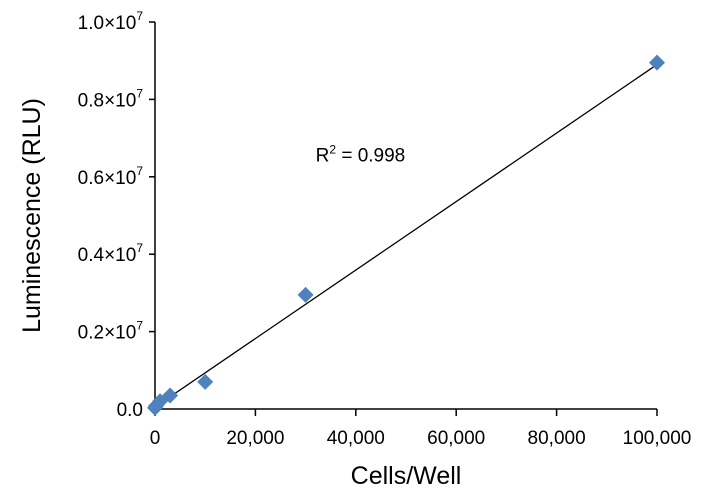  Describe the element at coordinates (332, 149) in the screenshot. I see `r-squared-superscript: 2` at that location.